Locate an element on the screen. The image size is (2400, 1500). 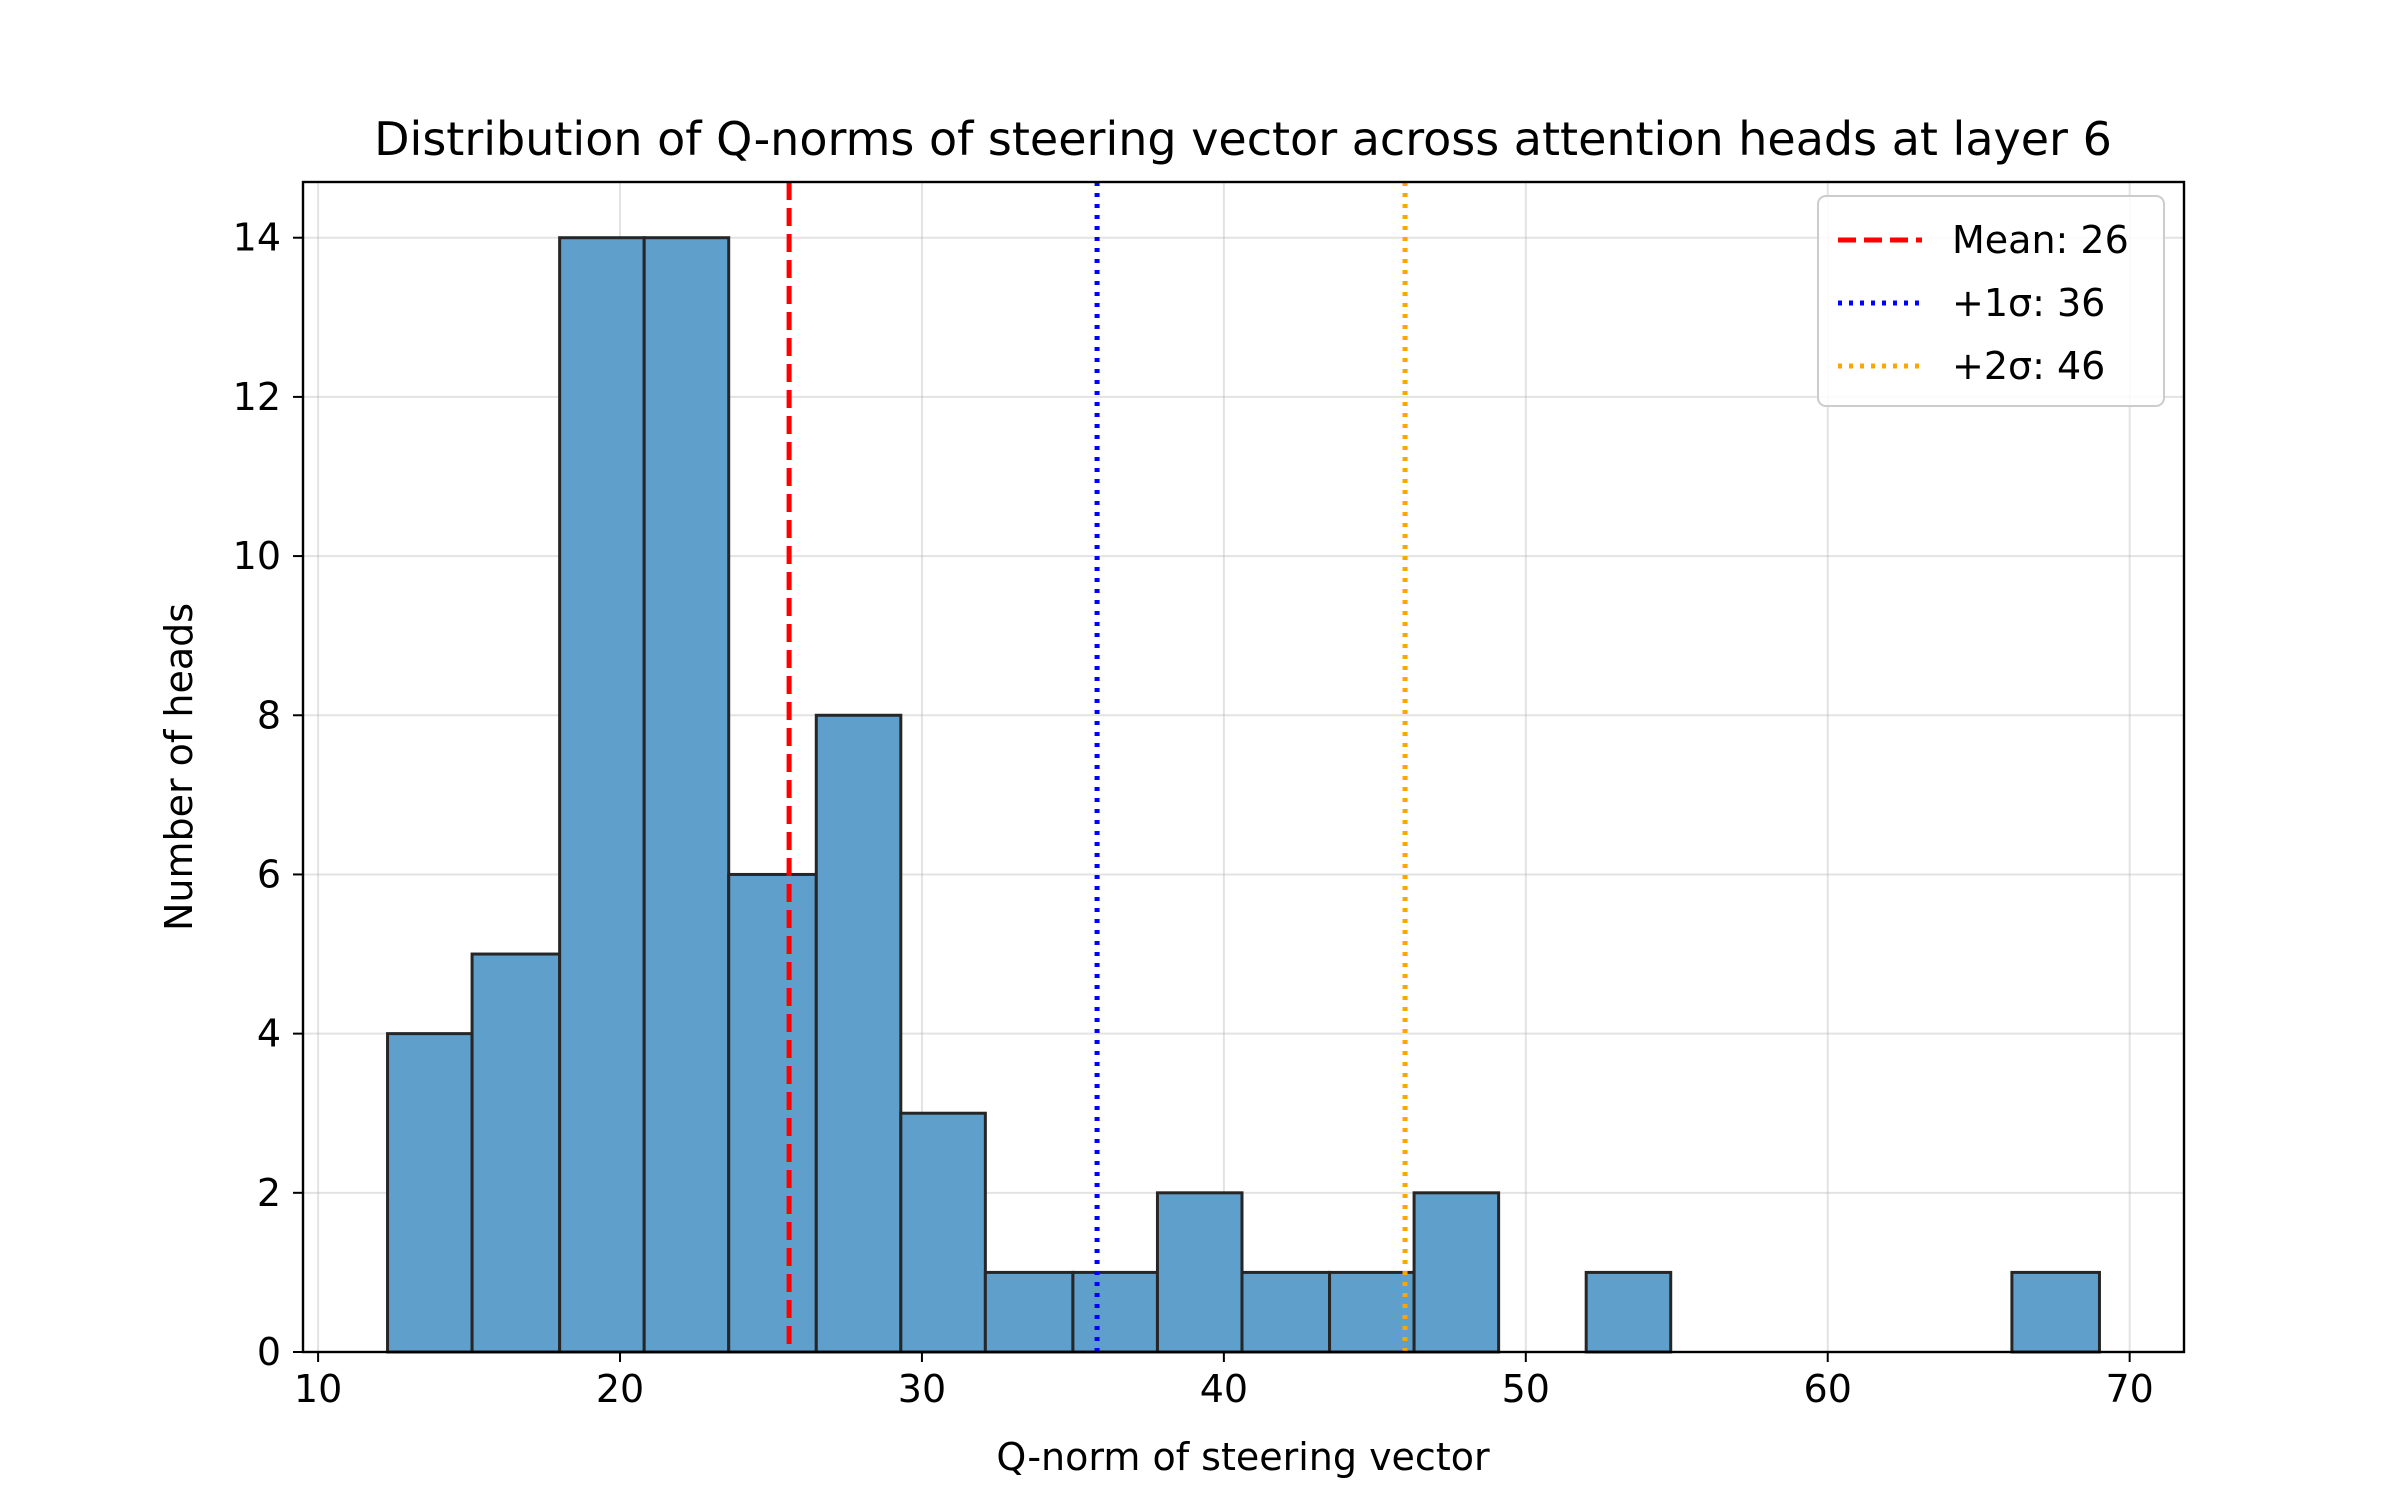
y-axis-ticks: 0 2 4 6 8 10 12 14 is located at coordinates (268, 795).